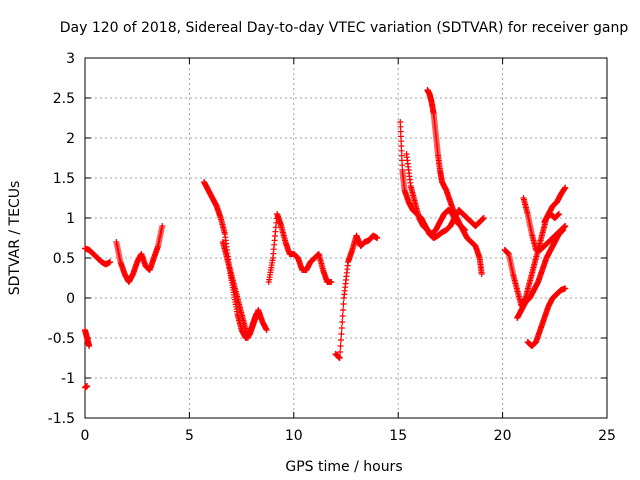 This screenshot has height=480, width=640. Describe the element at coordinates (239, 290) in the screenshot. I see `series-s6` at that location.